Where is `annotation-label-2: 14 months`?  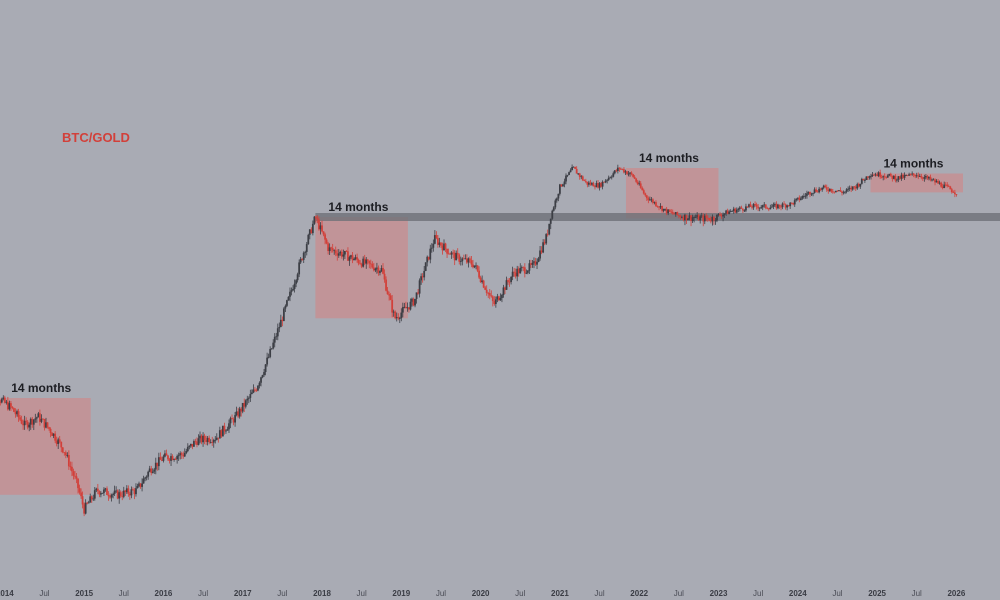 annotation-label-2: 14 months is located at coordinates (358, 207).